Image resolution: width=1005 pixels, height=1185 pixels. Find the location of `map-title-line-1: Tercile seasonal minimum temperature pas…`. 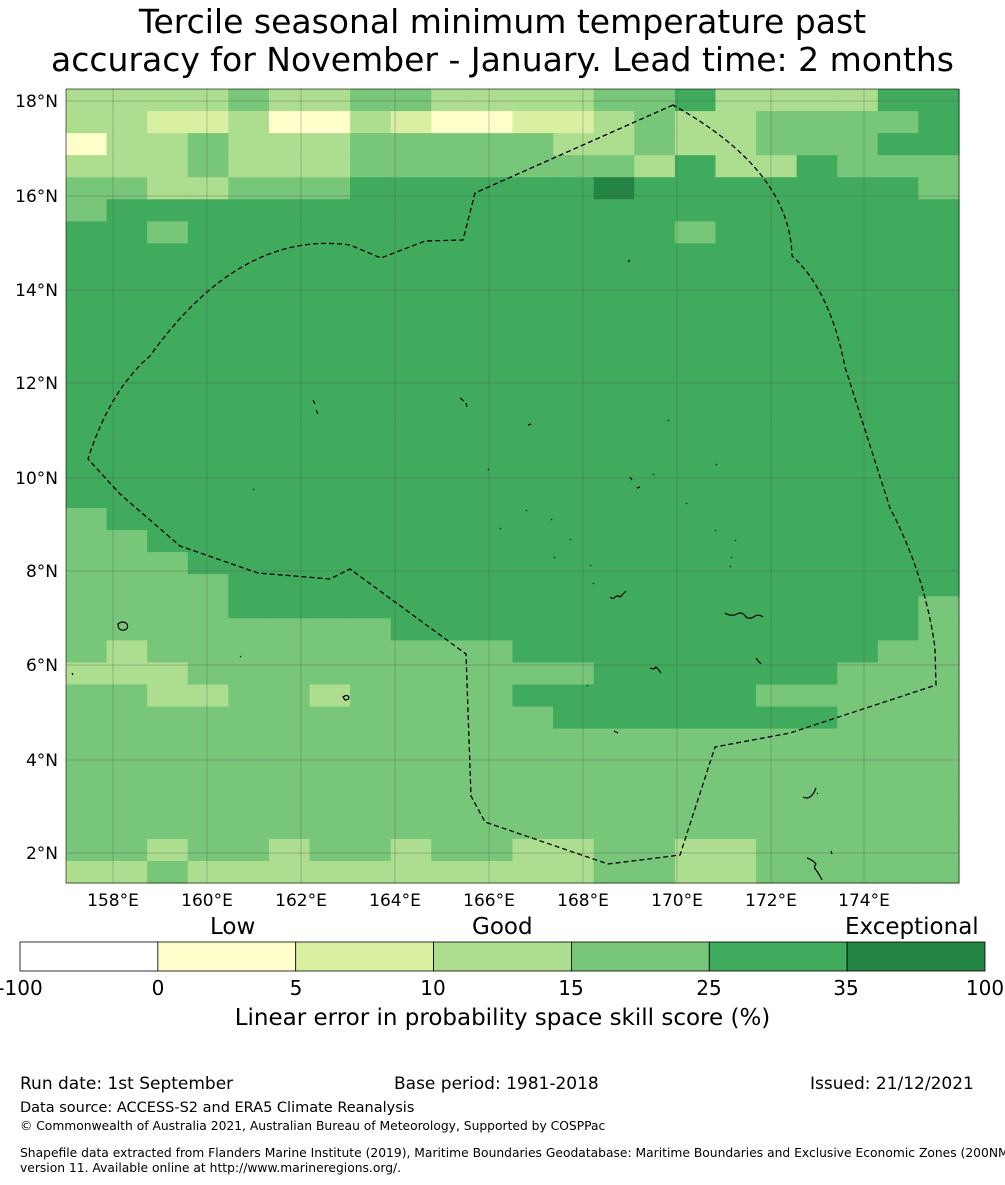

map-title-line-1: Tercile seasonal minimum temperature pas… is located at coordinates (502, 21).